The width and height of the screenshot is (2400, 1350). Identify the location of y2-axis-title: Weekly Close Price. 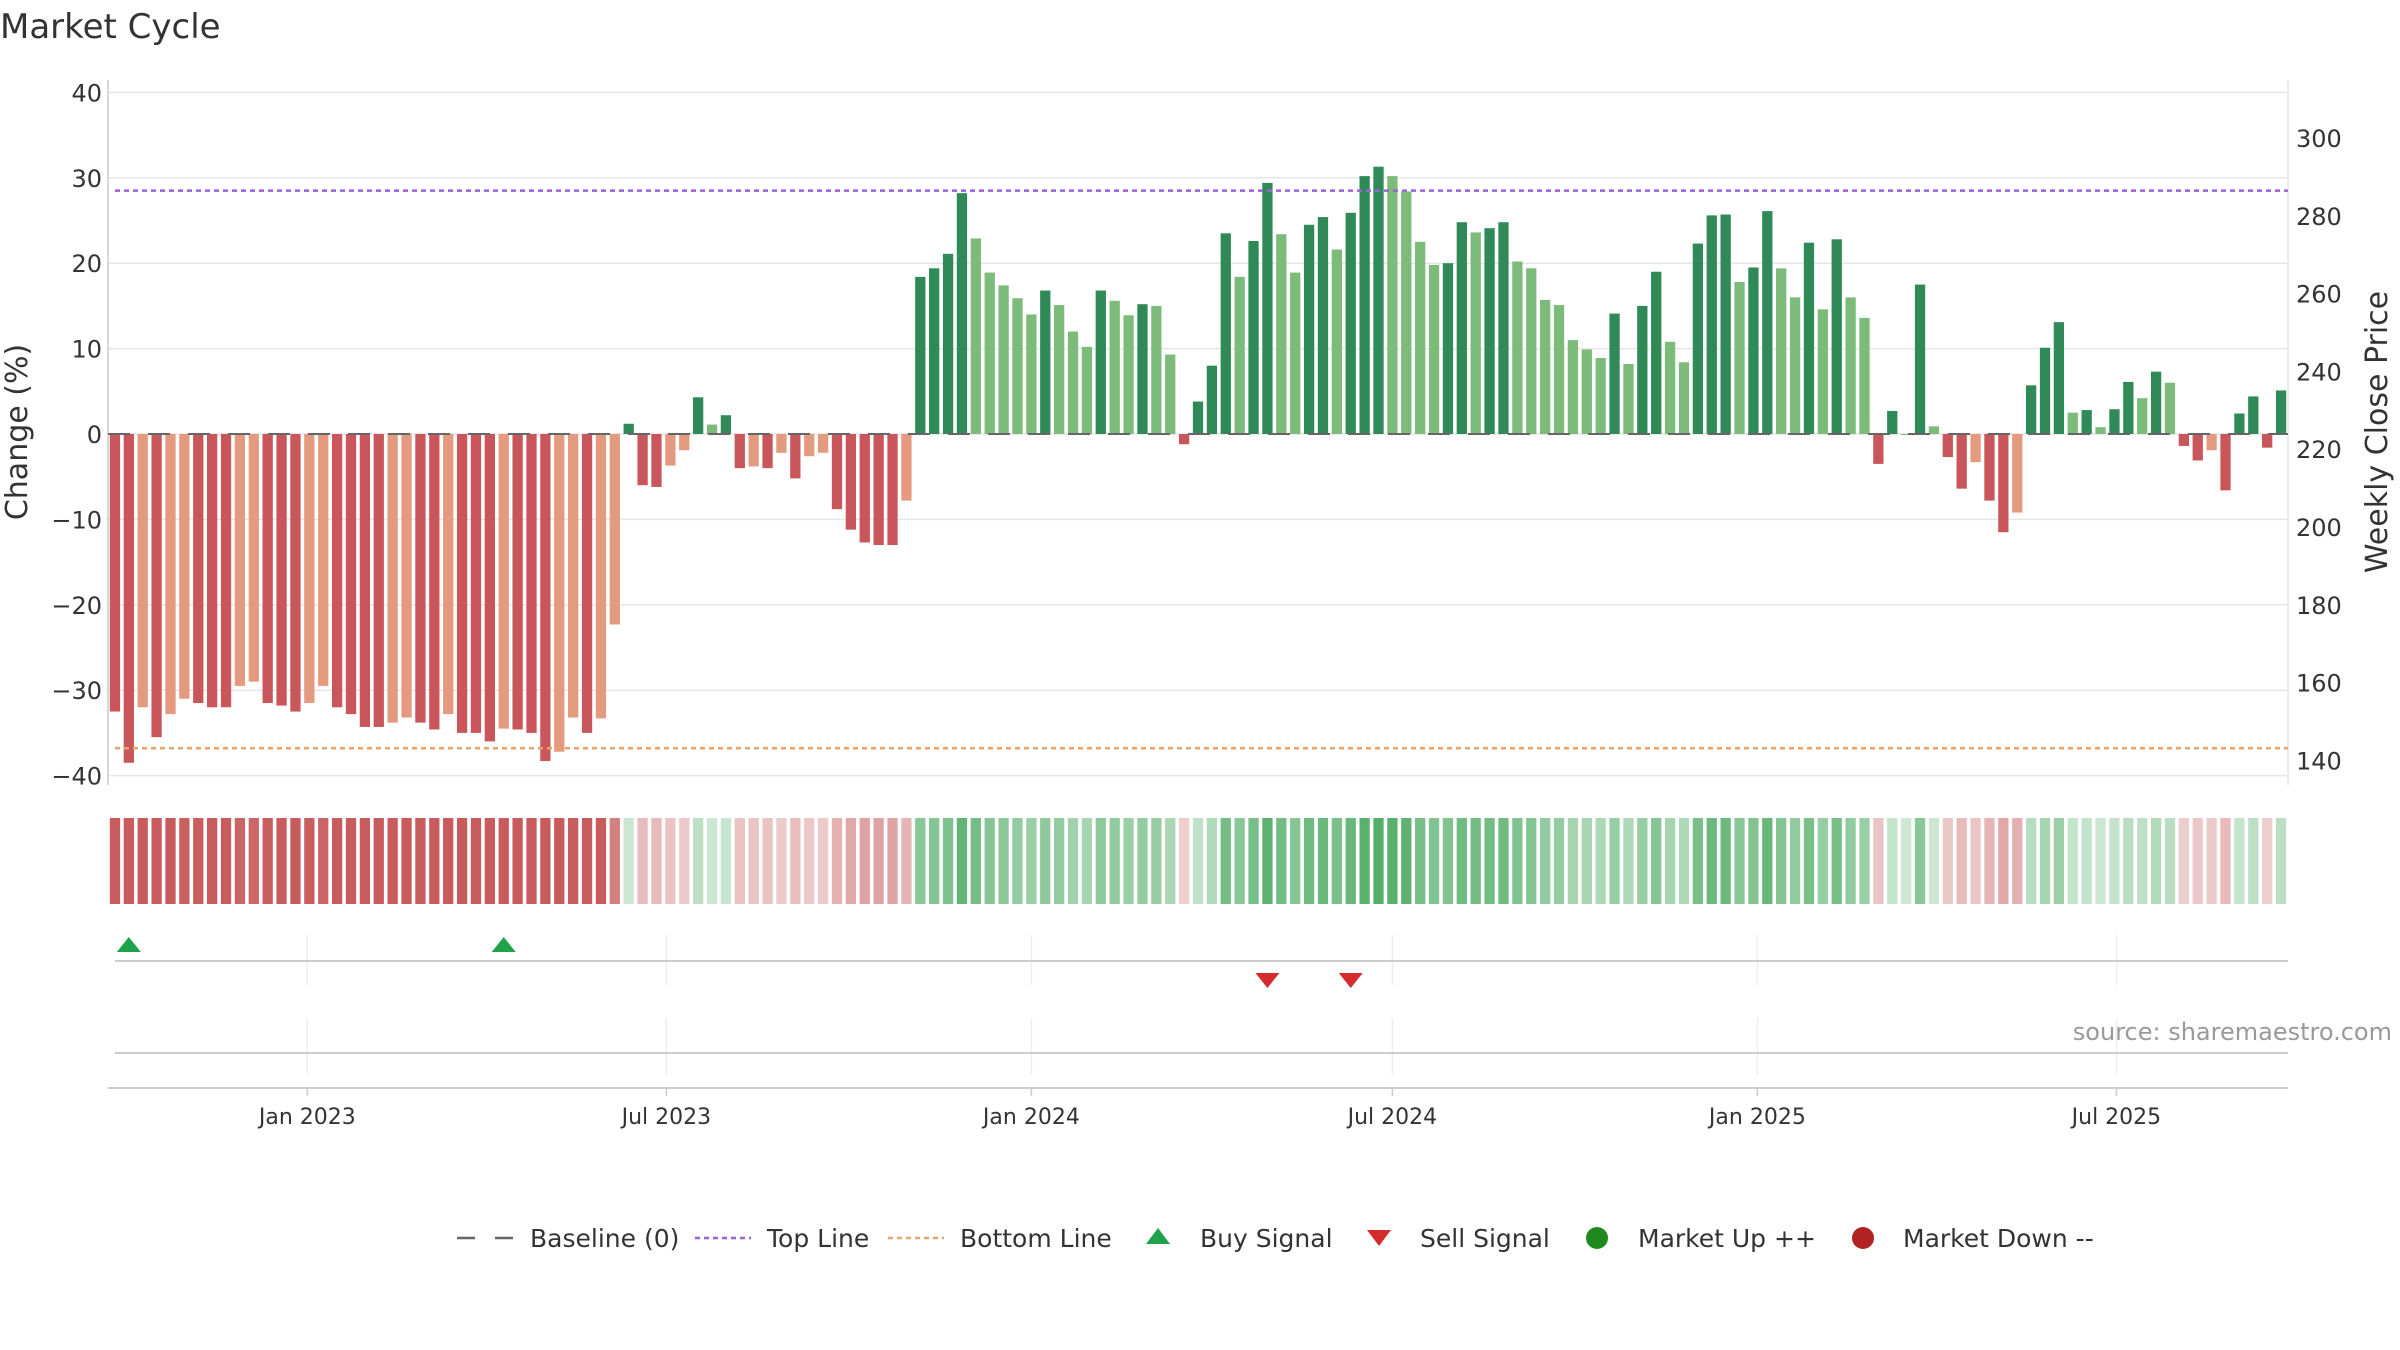
(2377, 432).